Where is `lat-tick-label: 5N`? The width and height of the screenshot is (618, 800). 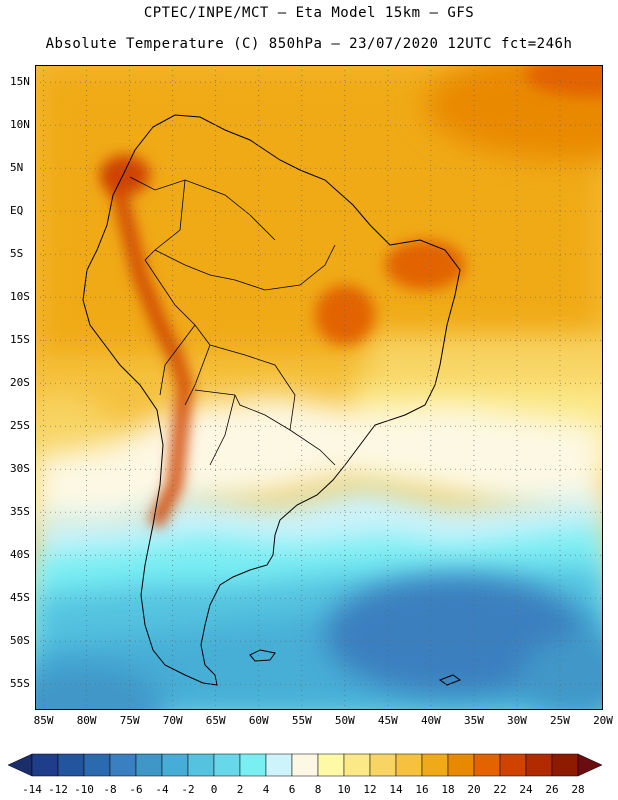
lat-tick-label: 5N is located at coordinates (17, 168).